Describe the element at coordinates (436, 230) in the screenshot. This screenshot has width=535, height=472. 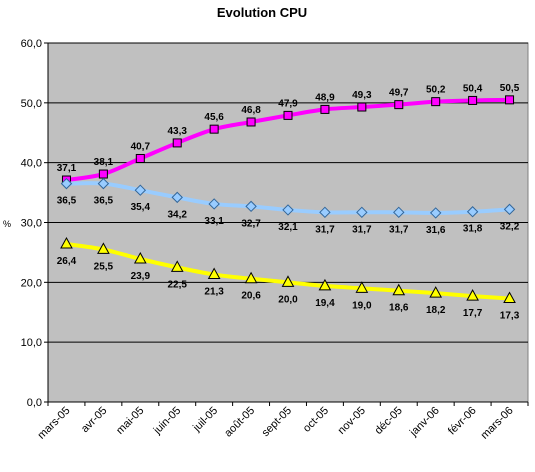
I see `series-2-data-label: 31,6` at that location.